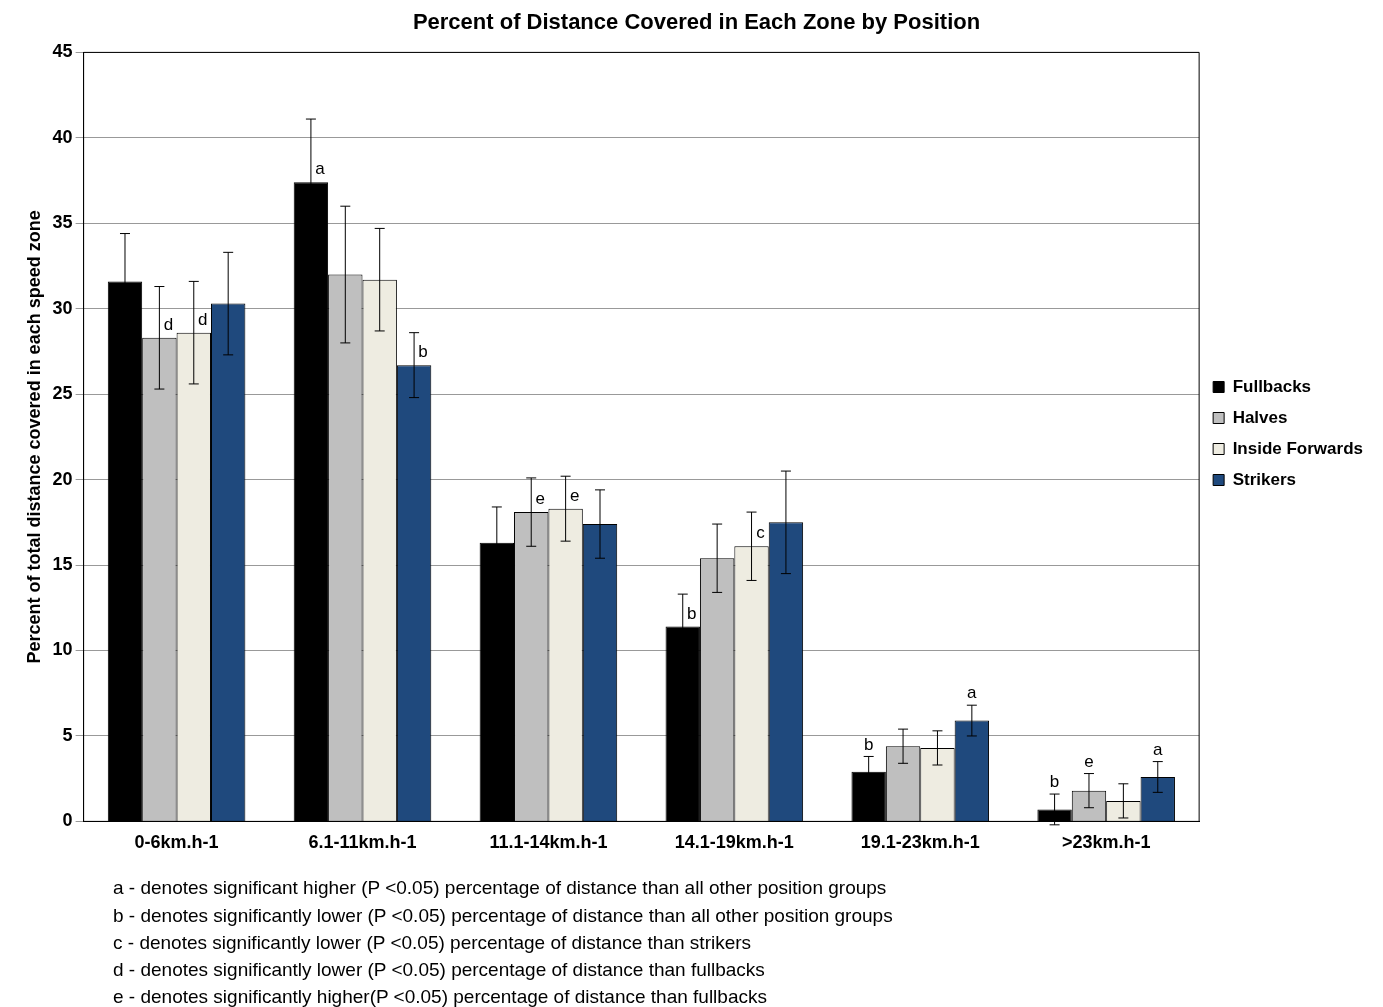 This screenshot has height=1007, width=1383. I want to click on legend-label: Inside Forwards, so click(1298, 448).